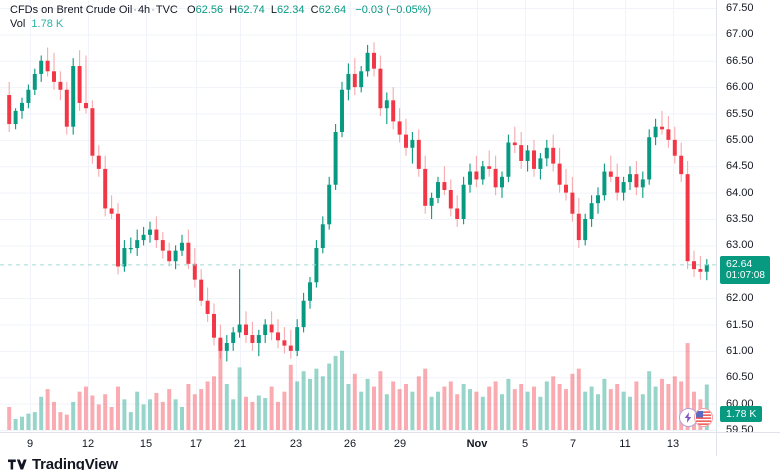 The image size is (780, 470). What do you see at coordinates (673, 444) in the screenshot?
I see `time-tick: 13` at bounding box center [673, 444].